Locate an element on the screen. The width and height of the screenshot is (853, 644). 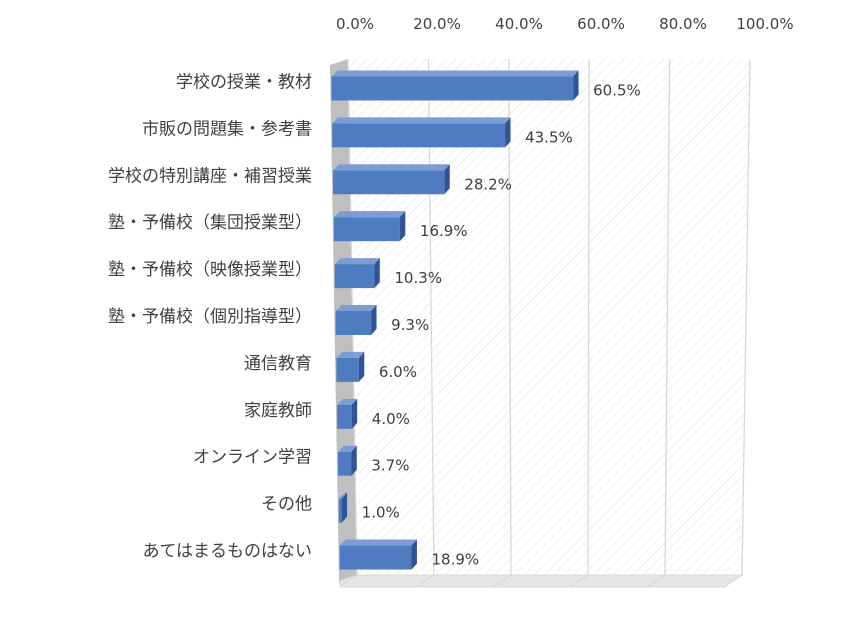
data-label: 3.7% is located at coordinates (390, 466).